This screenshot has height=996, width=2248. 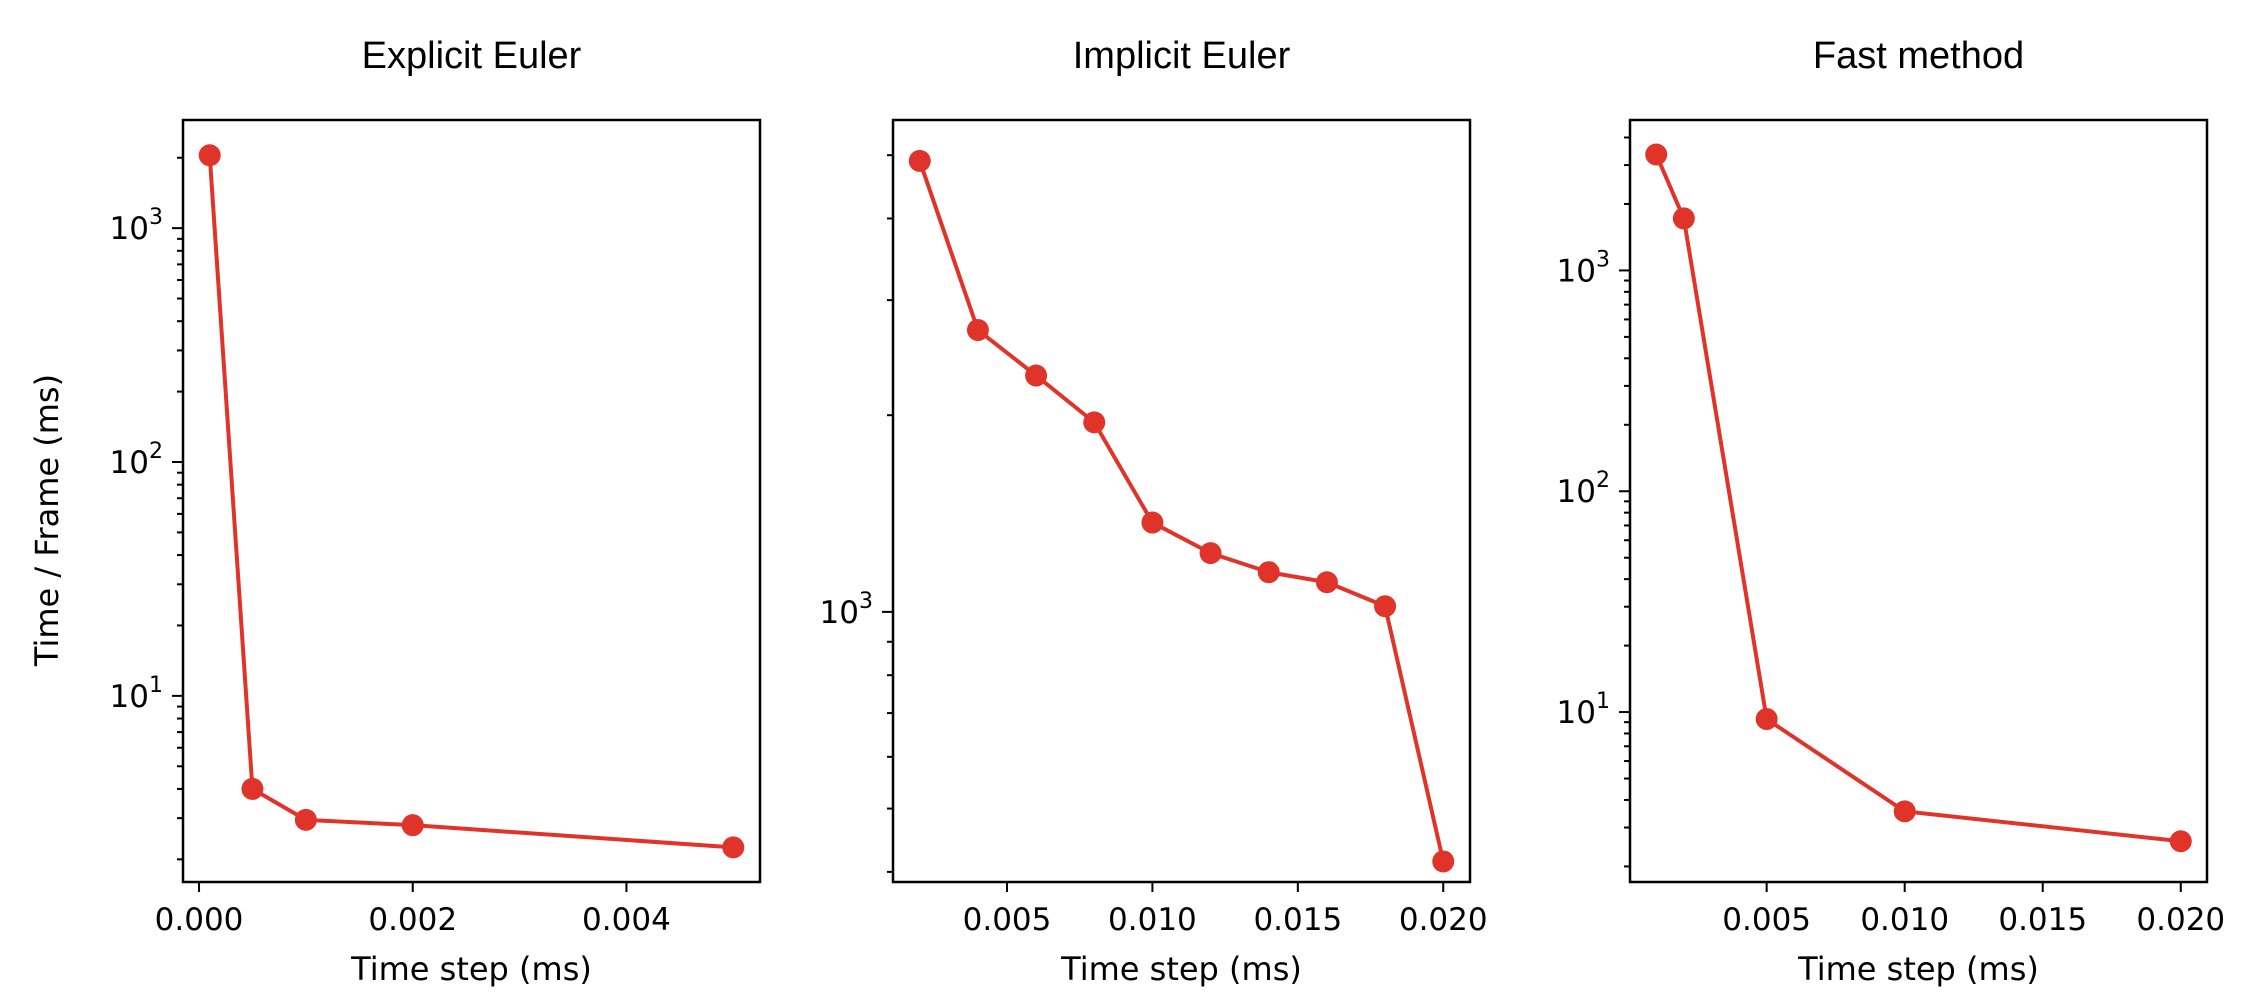 I want to click on subplot-title: Fast method, so click(x=1918, y=56).